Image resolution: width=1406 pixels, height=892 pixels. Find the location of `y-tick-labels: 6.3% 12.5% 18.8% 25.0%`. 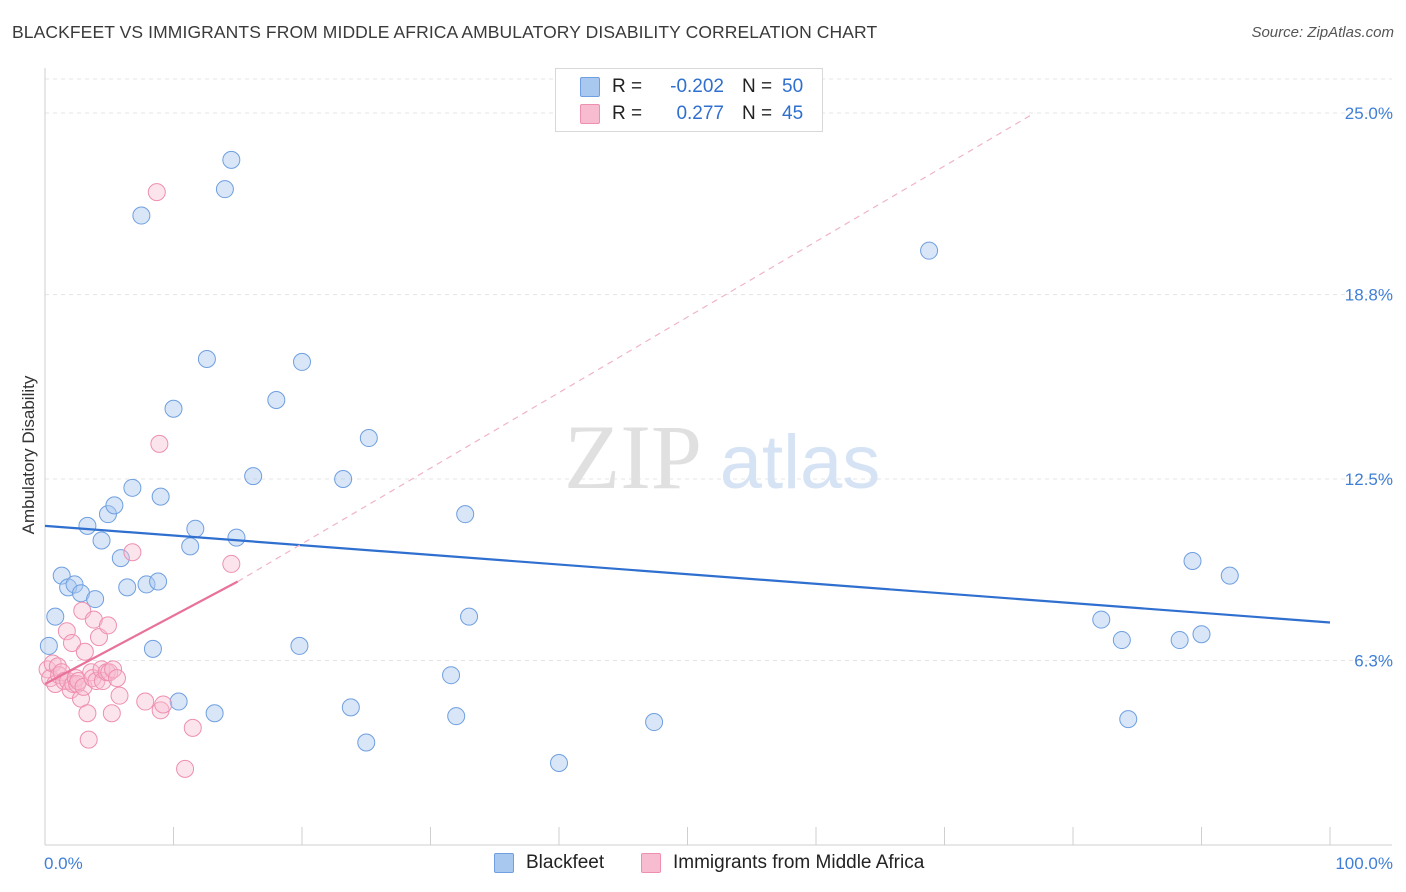

y-tick-labels: 6.3% 12.5% 18.8% 25.0% is located at coordinates (1369, 387).